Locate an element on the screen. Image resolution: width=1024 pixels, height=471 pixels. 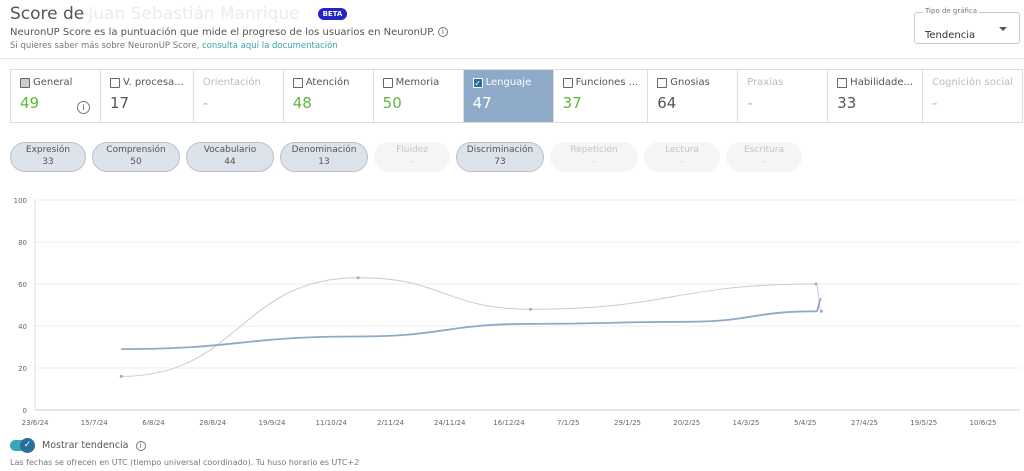
subcategory-pill: Denominación 13 is located at coordinates (324, 157).